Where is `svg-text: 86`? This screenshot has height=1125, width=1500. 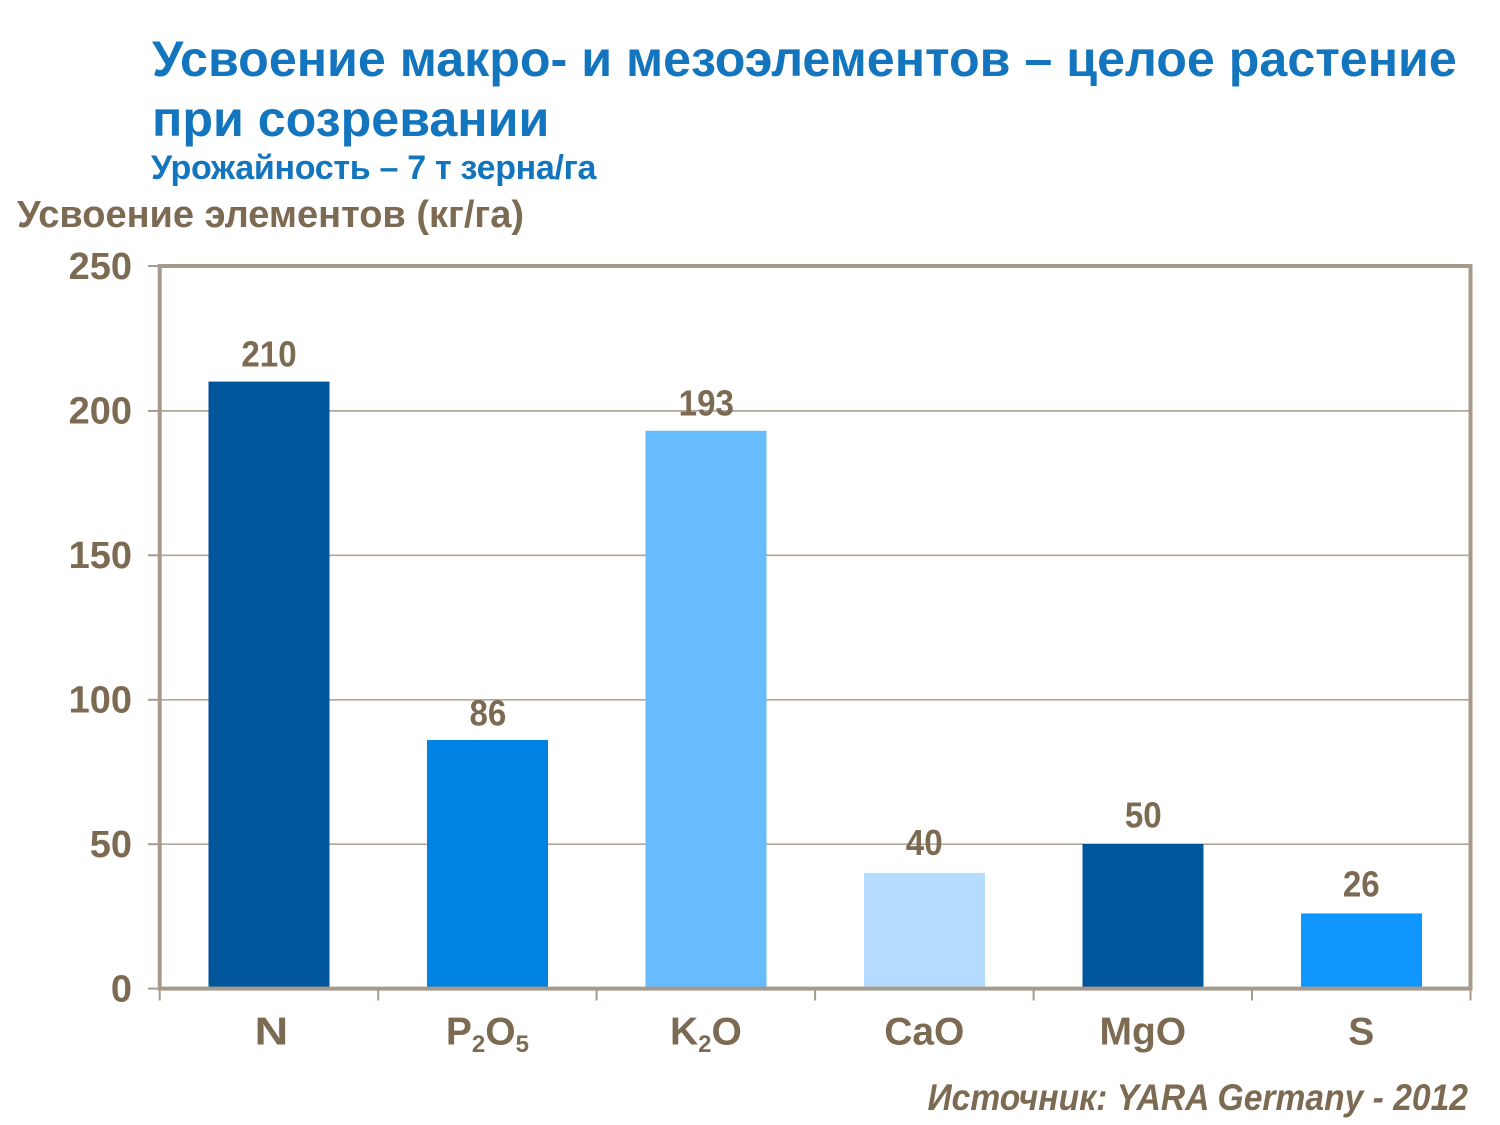
svg-text: 86 is located at coordinates (487, 714).